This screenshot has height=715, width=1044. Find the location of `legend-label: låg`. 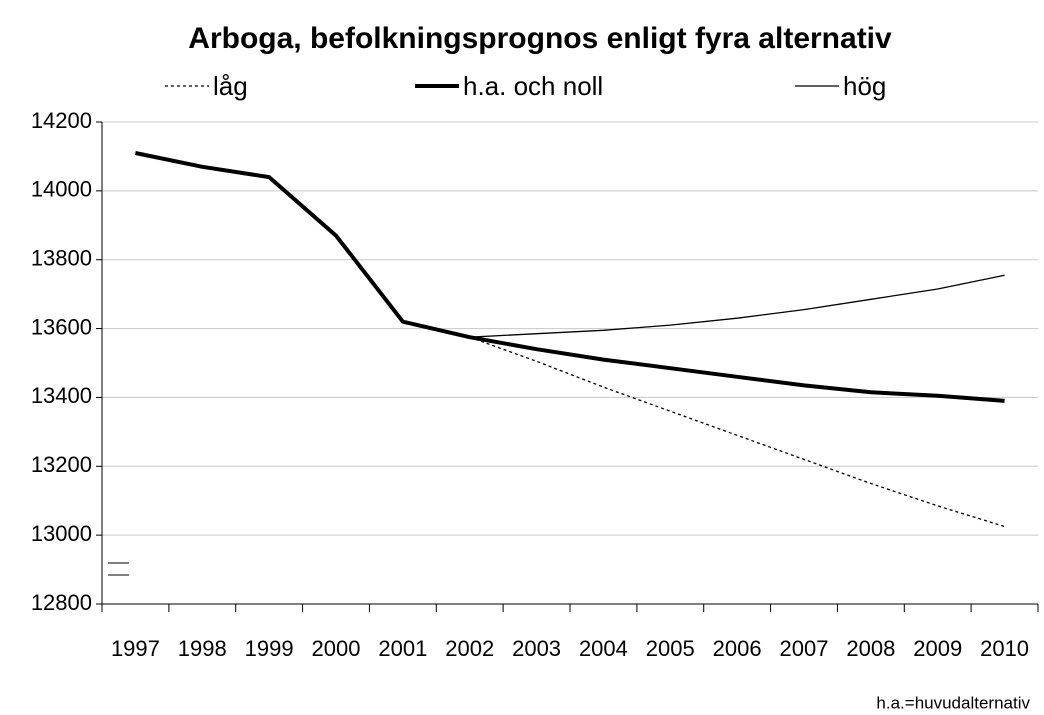

legend-label: låg is located at coordinates (230, 86).